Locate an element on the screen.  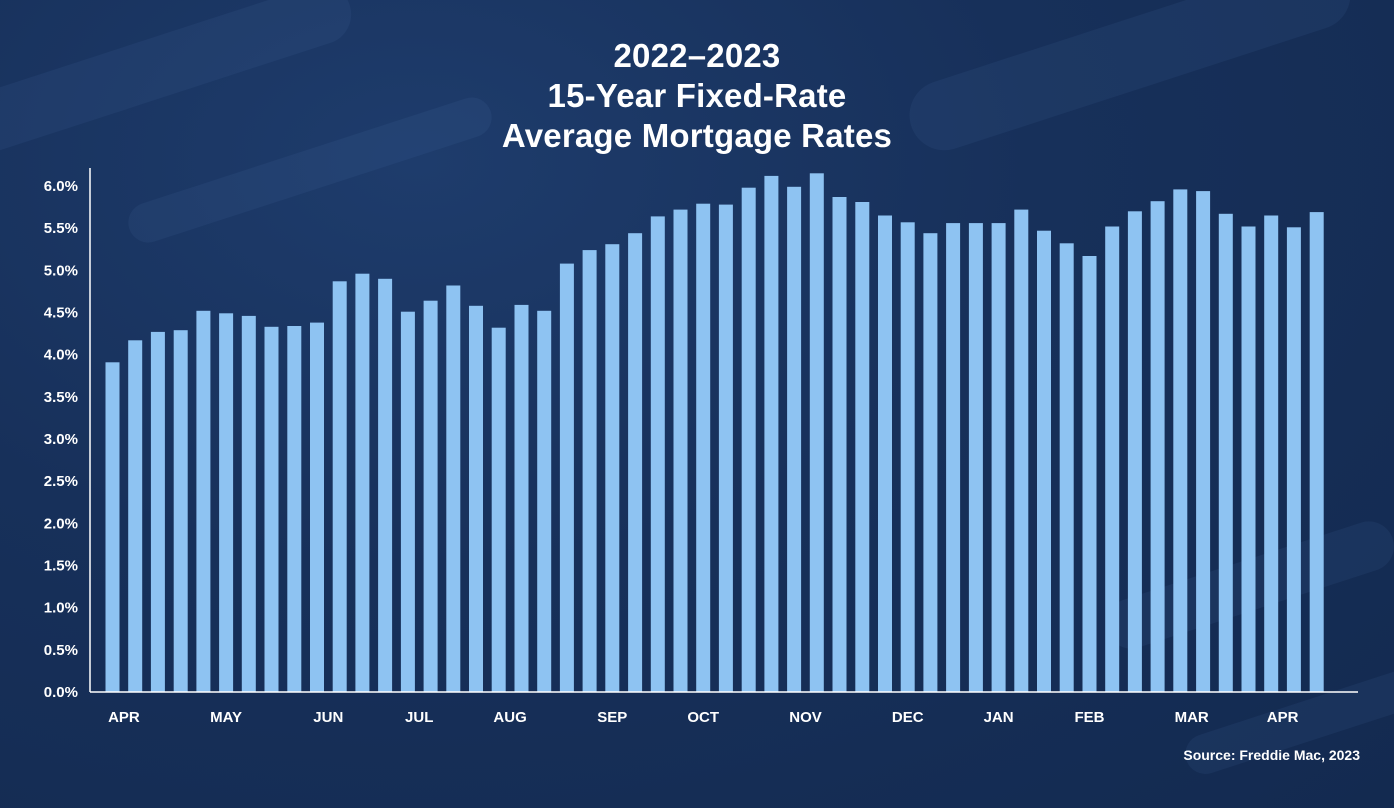
chart-title-line-3: Average Mortgage Rates is located at coordinates (697, 135).